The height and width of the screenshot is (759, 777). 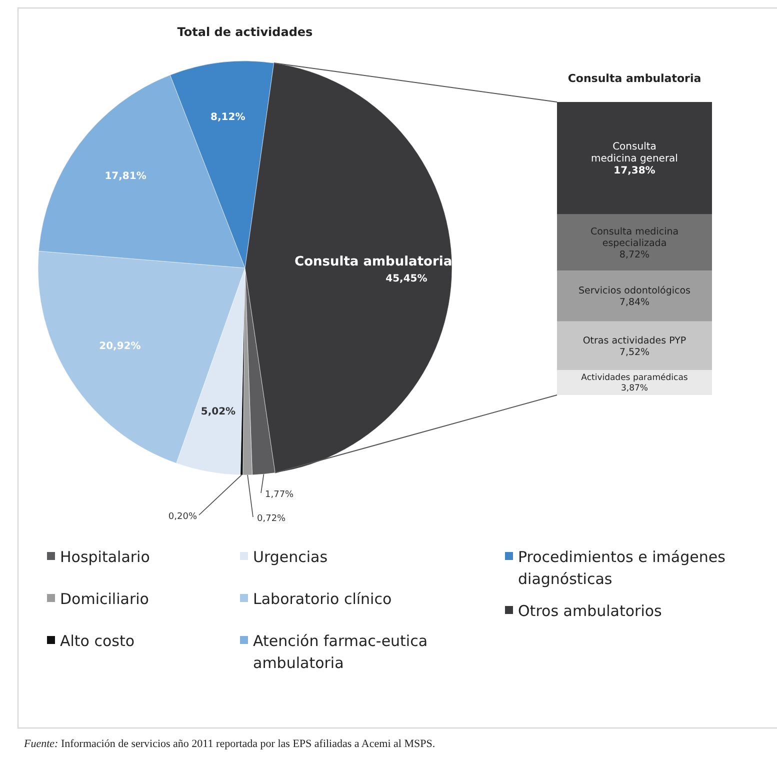 I want to click on legend-label: Alto costo, so click(x=97, y=641).